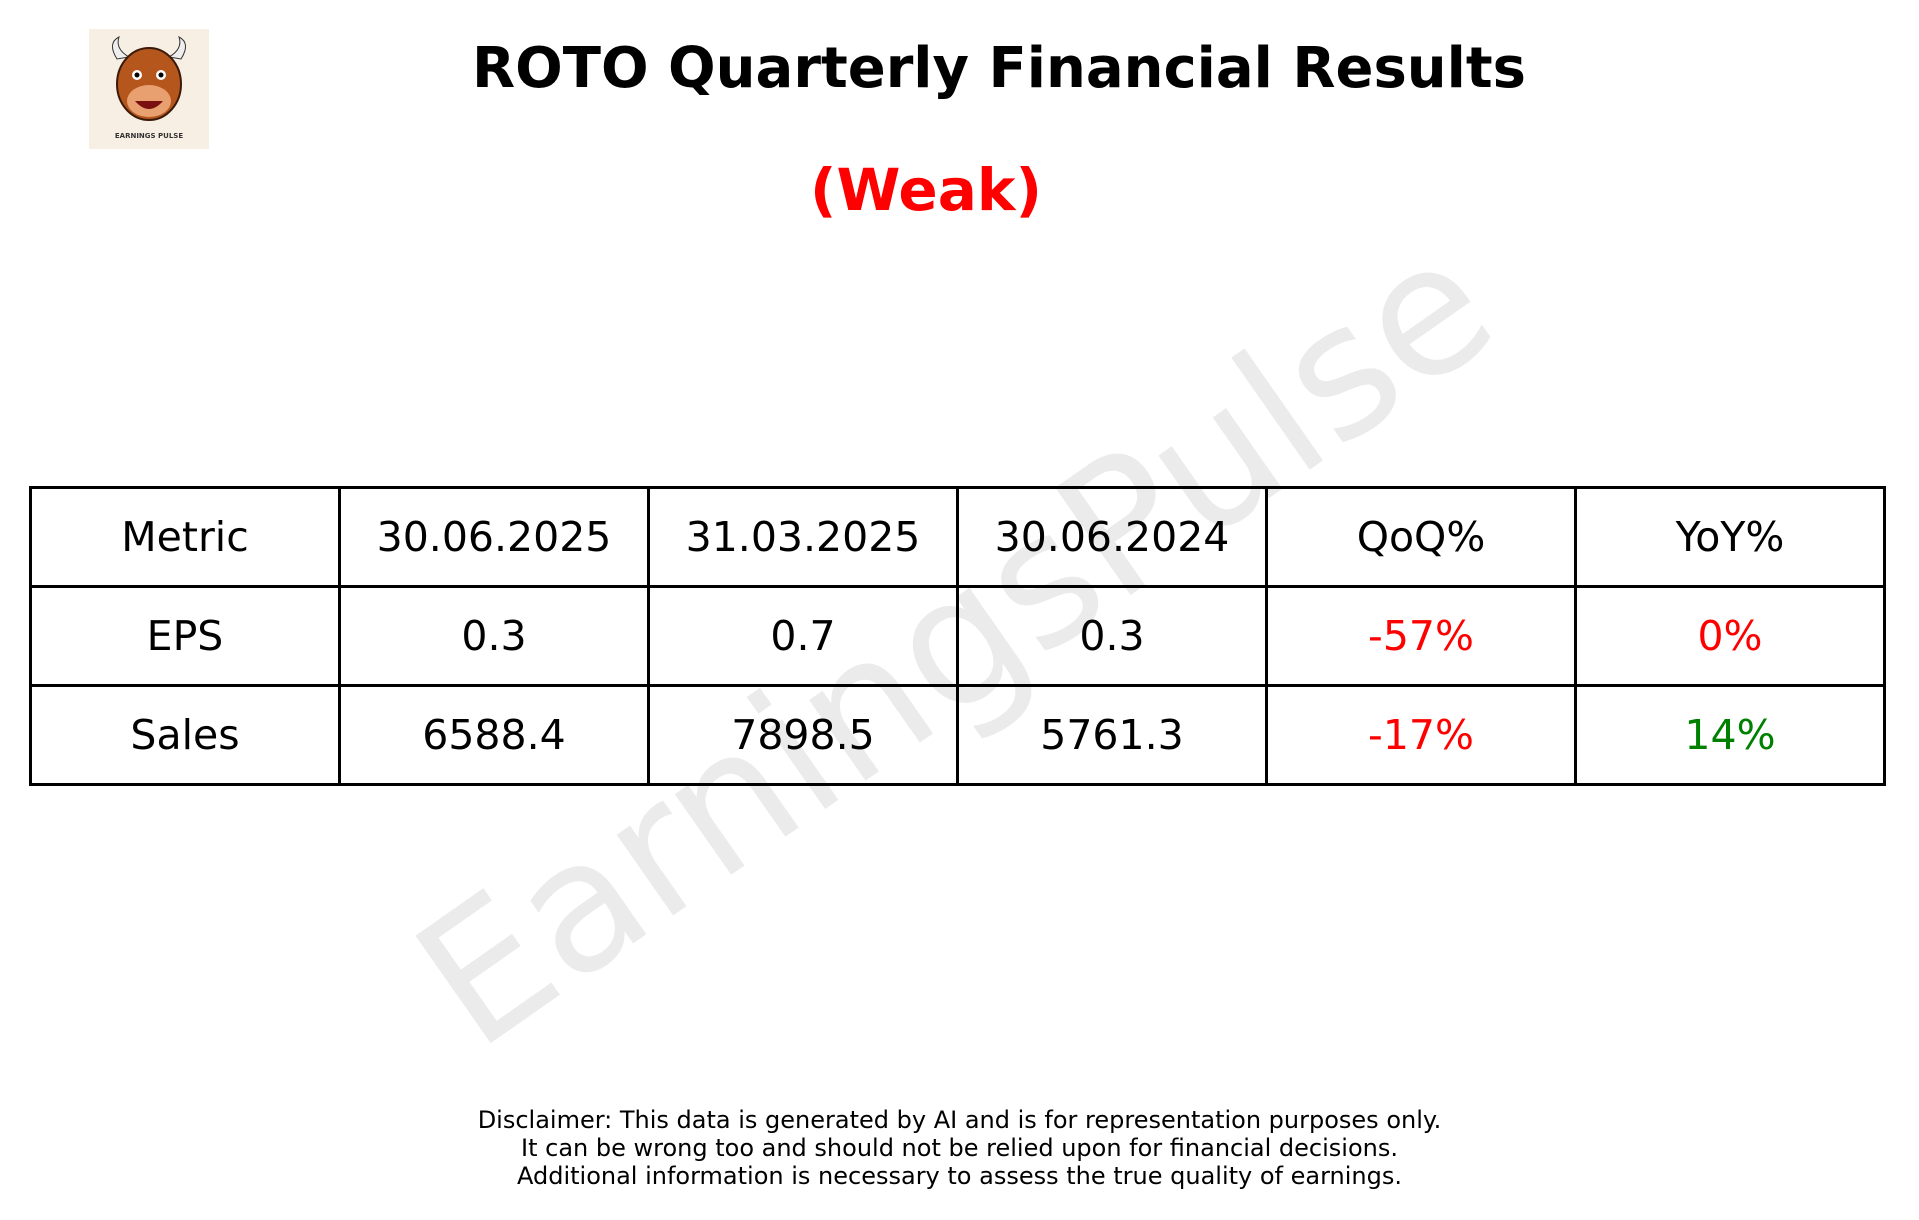 This screenshot has width=1919, height=1220. Describe the element at coordinates (1730, 537) in the screenshot. I see `column-header: YoY%` at that location.